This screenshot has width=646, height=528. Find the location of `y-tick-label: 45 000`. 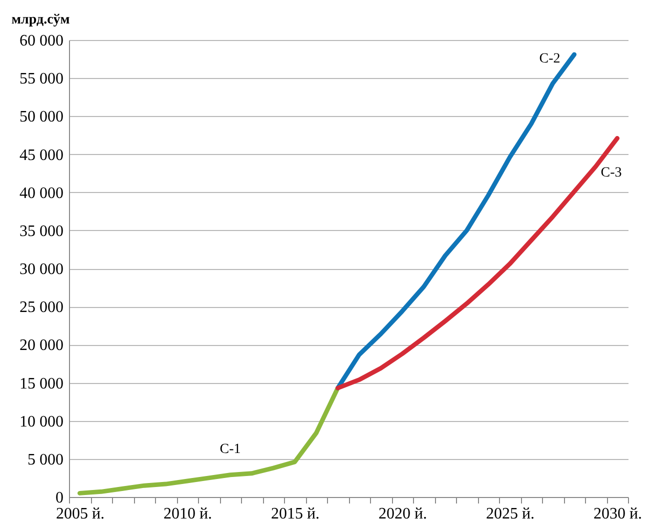

y-tick-label: 45 000 is located at coordinates (42, 155).